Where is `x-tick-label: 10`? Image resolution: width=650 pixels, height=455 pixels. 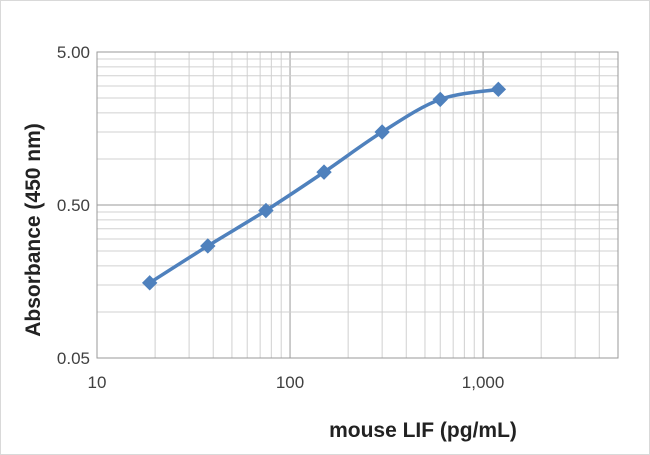
x-tick-label: 10 is located at coordinates (97, 382).